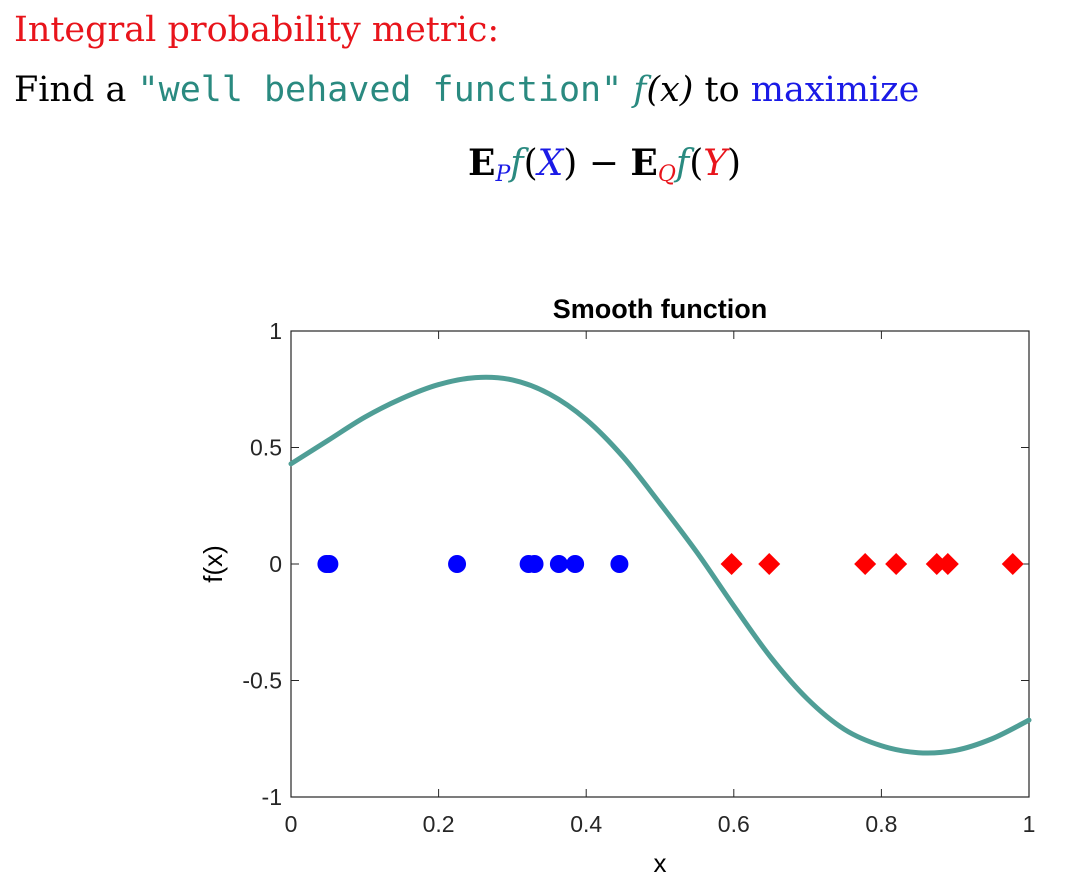  I want to click on formula-expectation-q: E, so click(644, 163).